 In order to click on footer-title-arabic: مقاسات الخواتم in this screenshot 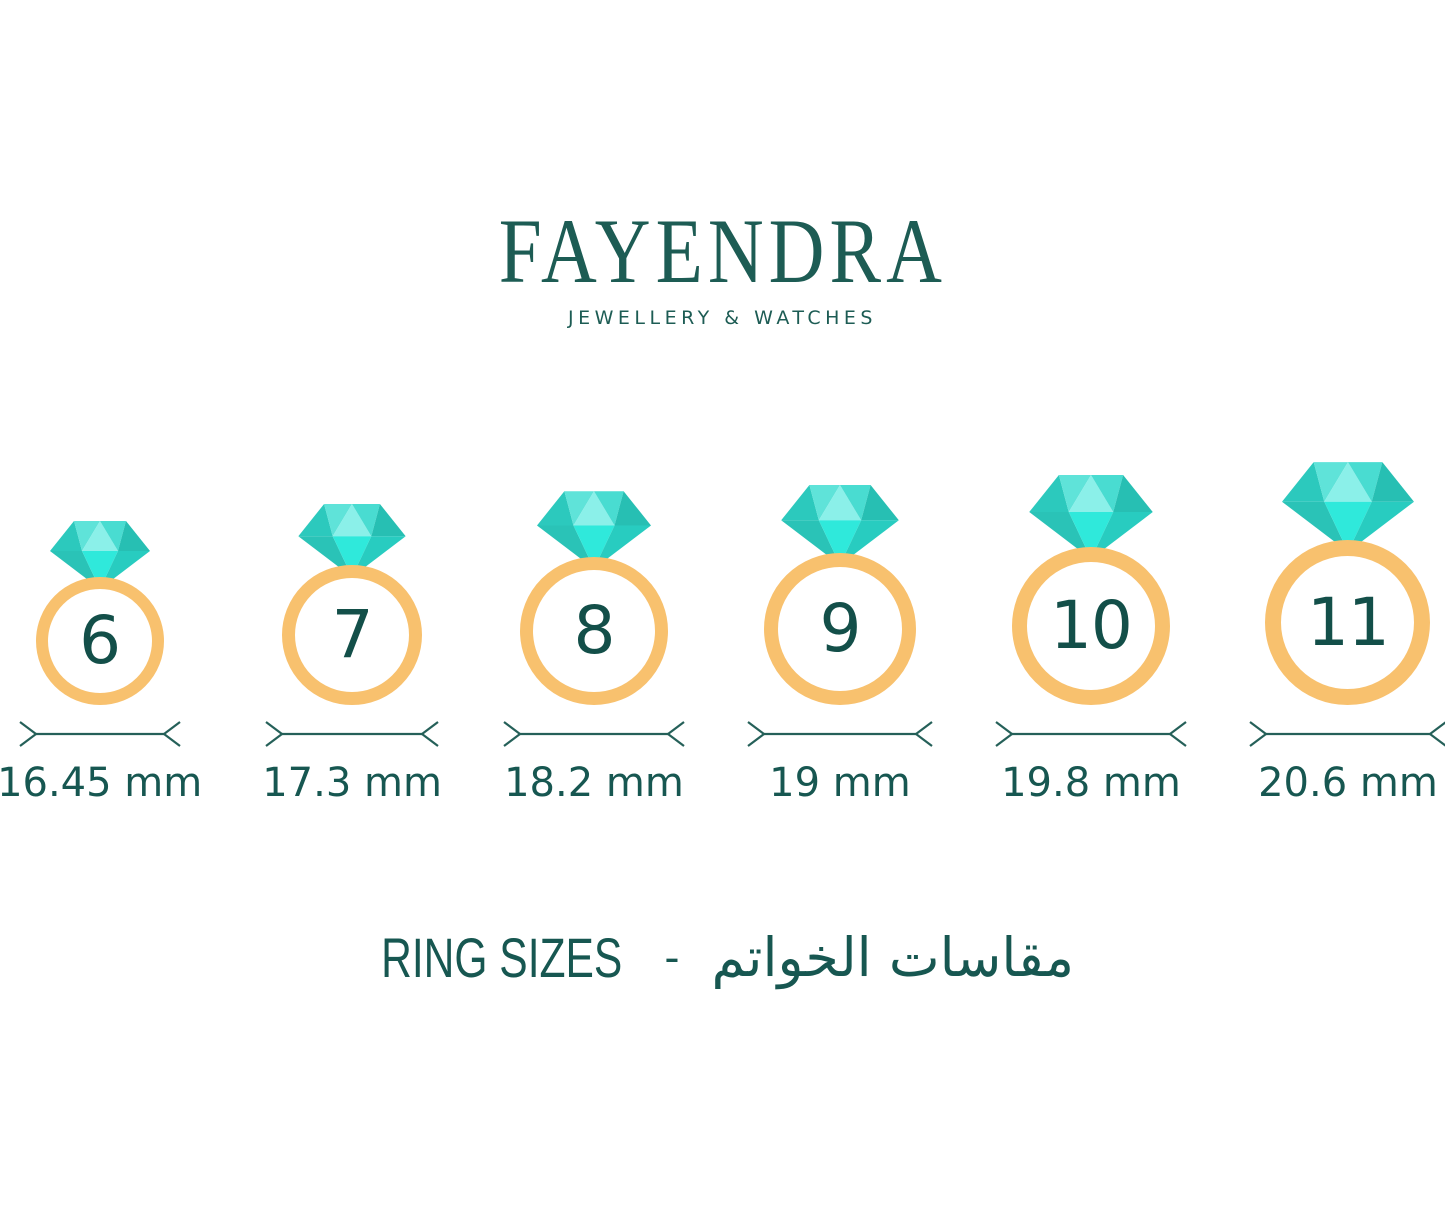, I will do `click(893, 957)`.